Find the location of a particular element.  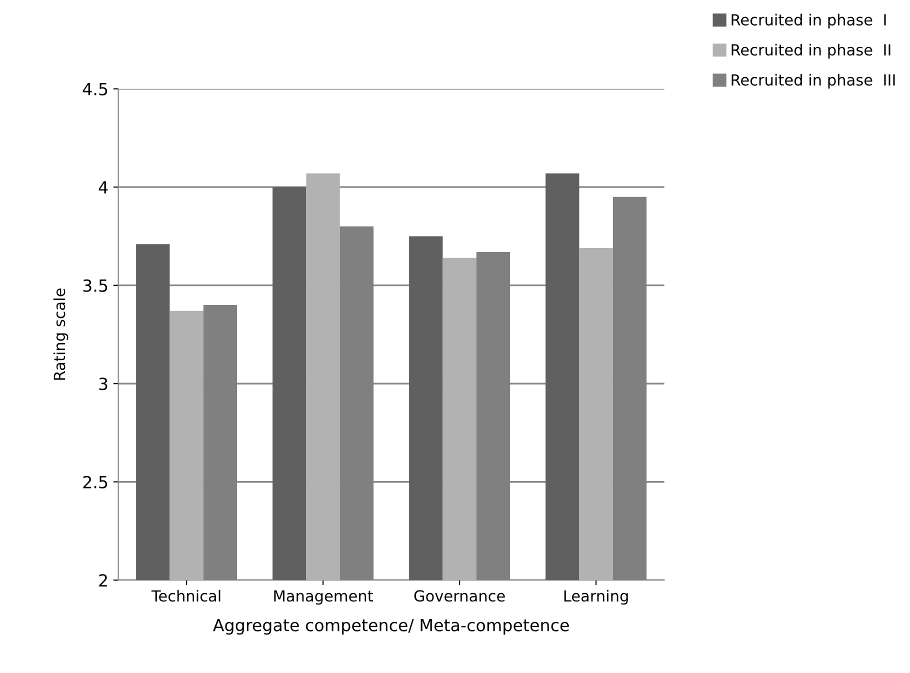

legend-label: Recruited in phase III is located at coordinates (813, 81).